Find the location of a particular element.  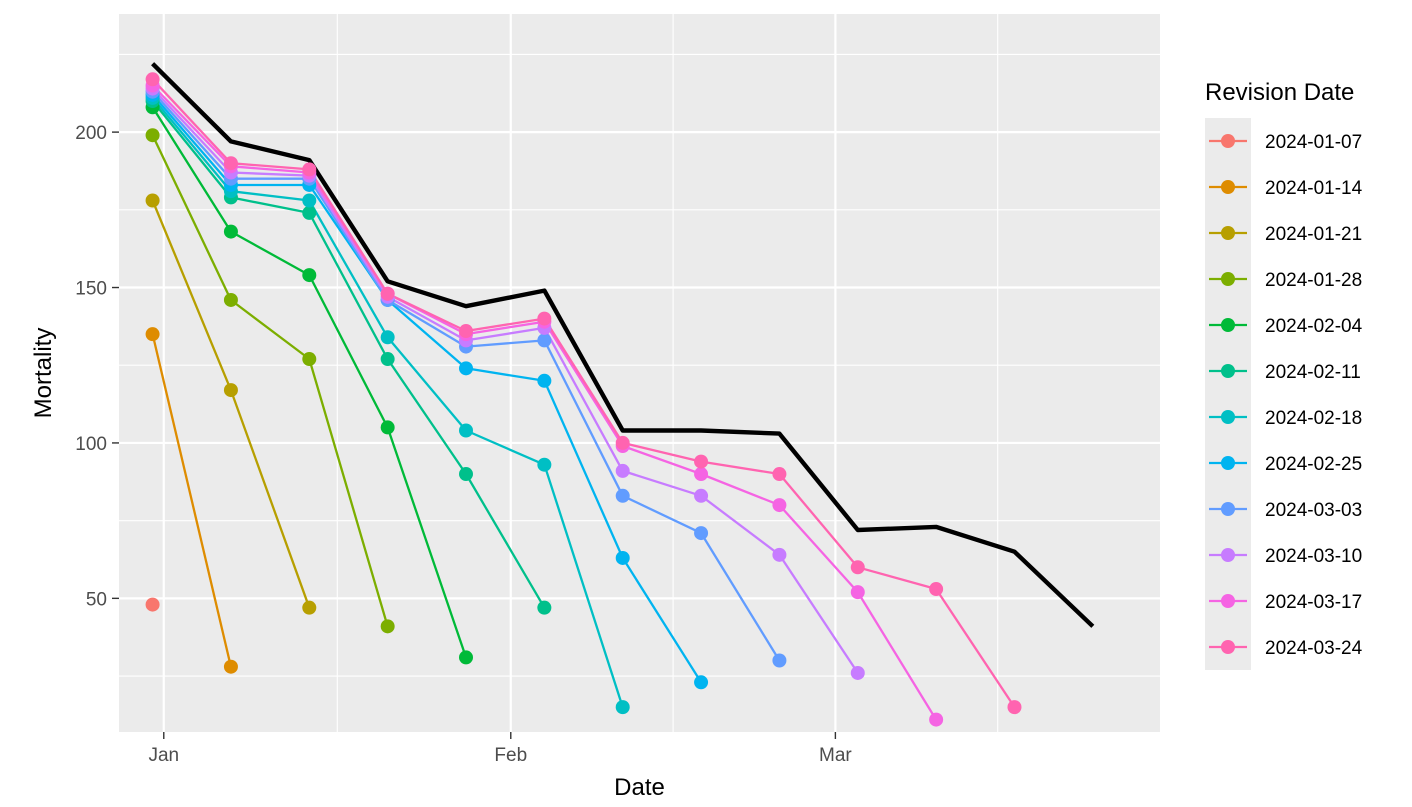

legend-item: 2024-01-07 is located at coordinates (1285, 142).